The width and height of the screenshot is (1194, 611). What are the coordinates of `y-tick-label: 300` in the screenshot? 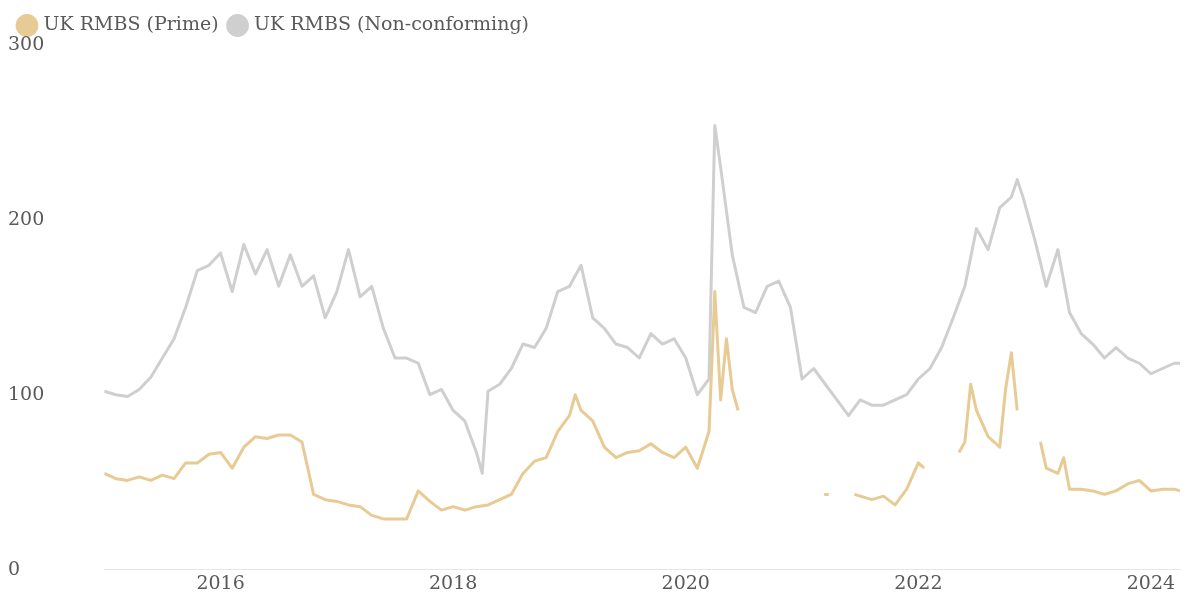 It's located at (26, 42).